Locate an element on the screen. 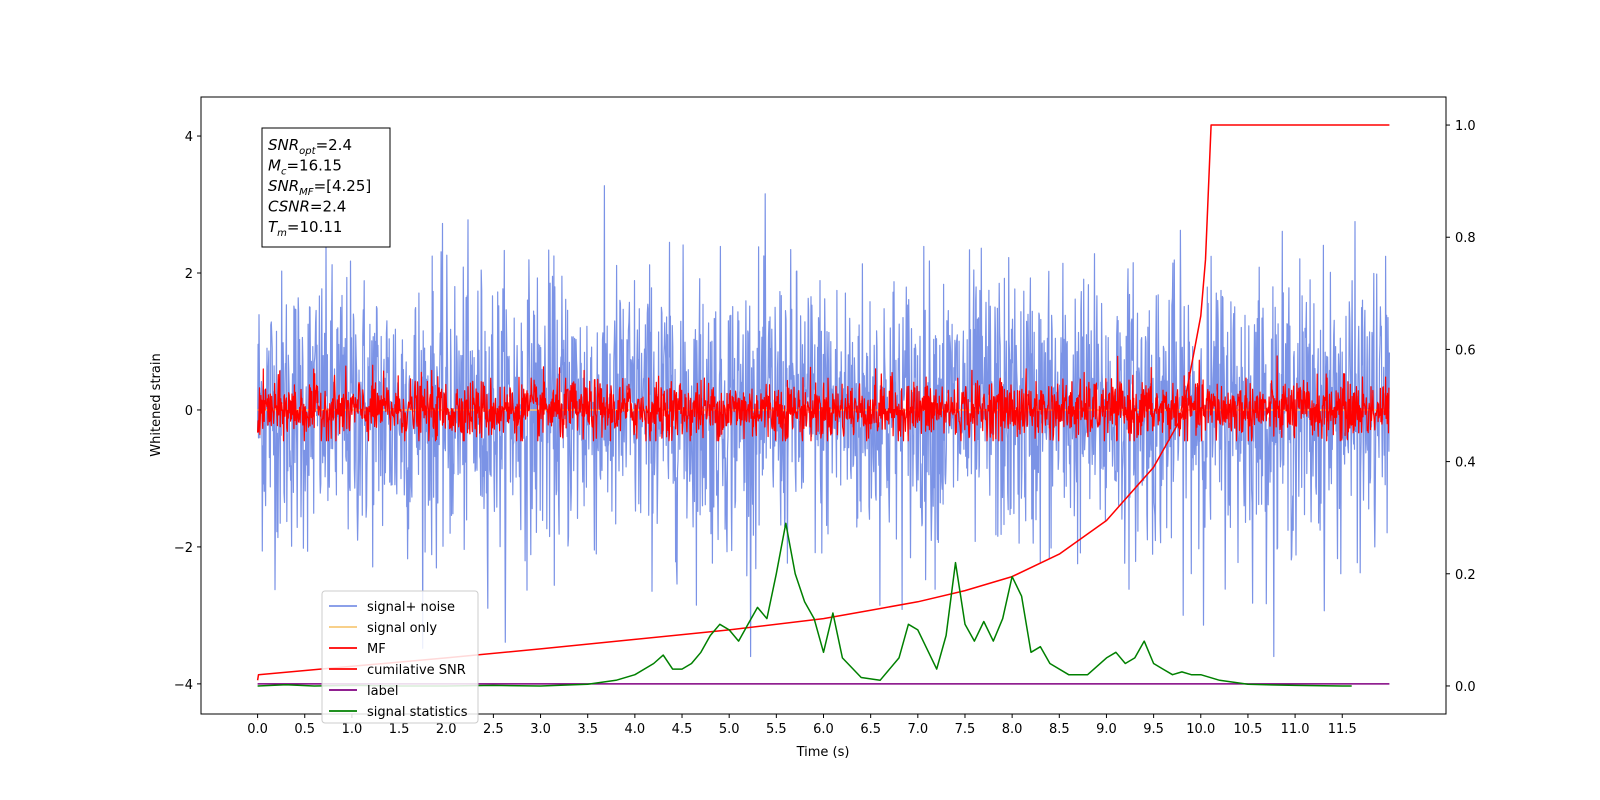 The width and height of the screenshot is (1600, 800). x-tick-label: 2.5 is located at coordinates (493, 729).